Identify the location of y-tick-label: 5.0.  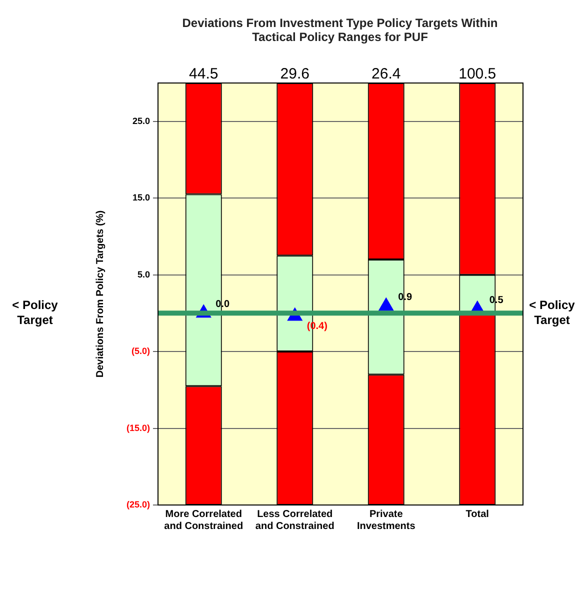
(143, 274).